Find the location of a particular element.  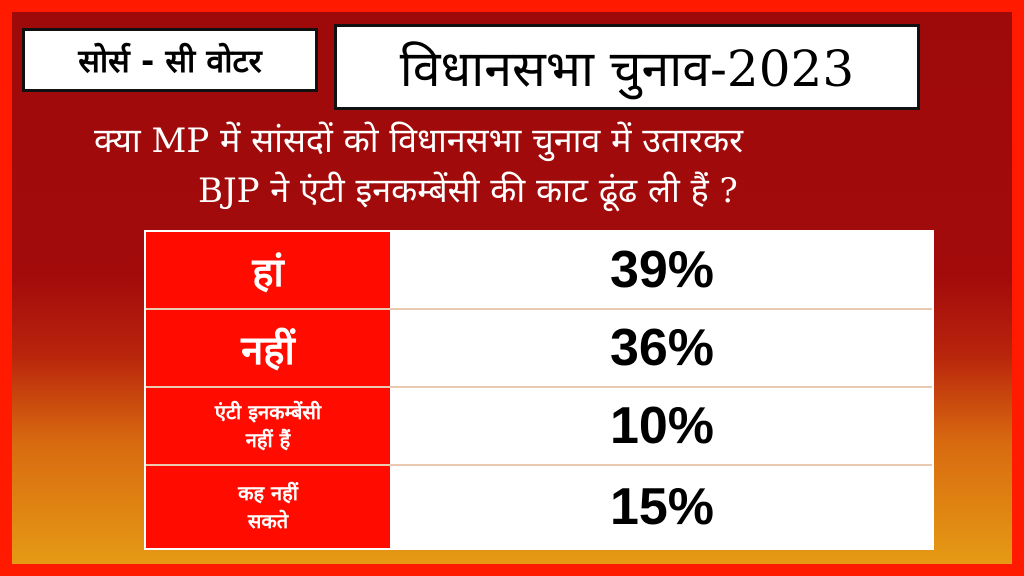

result-value: 15% is located at coordinates (662, 507).